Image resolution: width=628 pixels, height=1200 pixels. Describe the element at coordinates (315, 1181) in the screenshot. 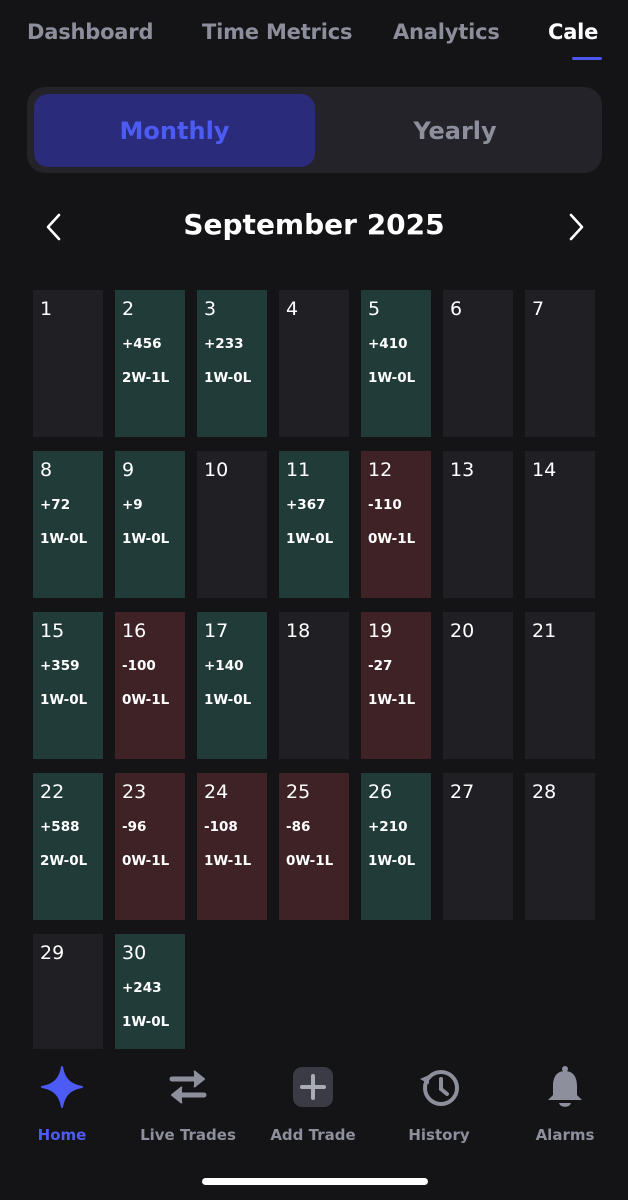

I see `home-indicator` at that location.